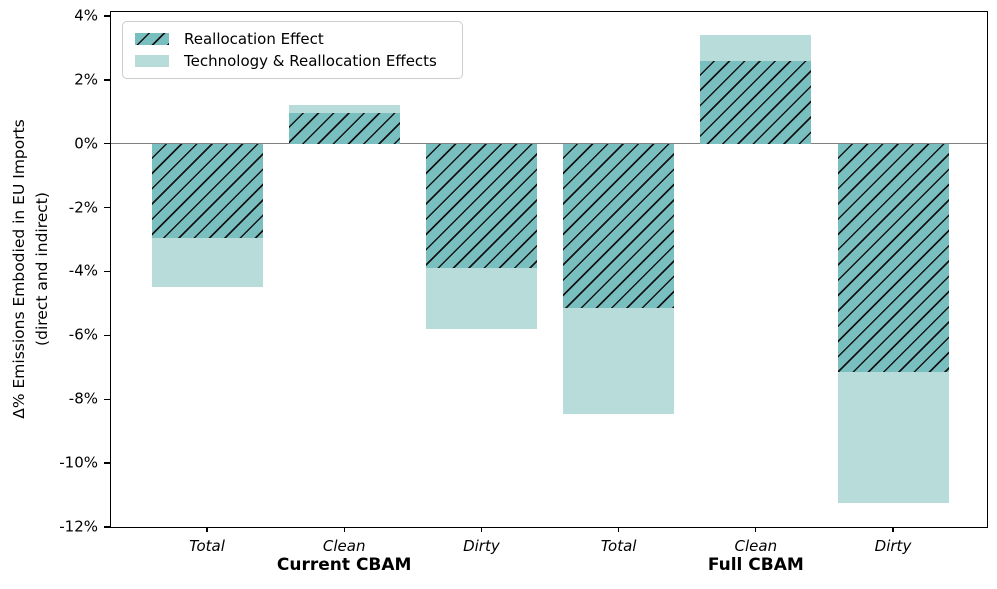 The width and height of the screenshot is (997, 589). What do you see at coordinates (83, 334) in the screenshot?
I see `y-tick-label: -6%` at bounding box center [83, 334].